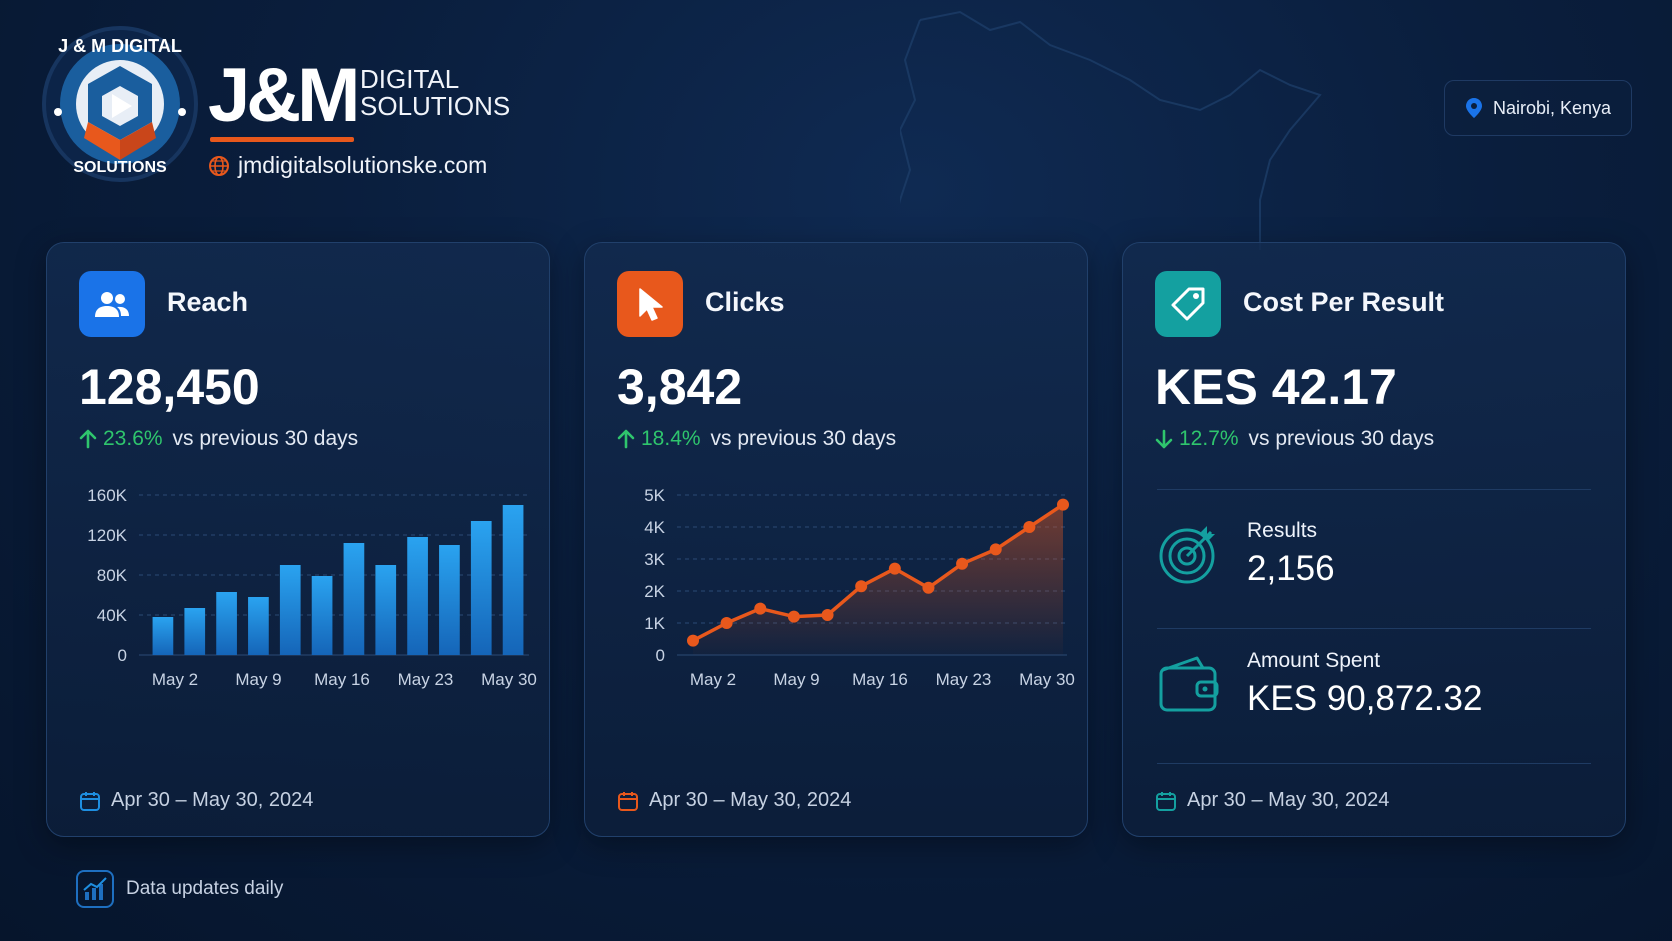  I want to click on target-icon, so click(1187, 555).